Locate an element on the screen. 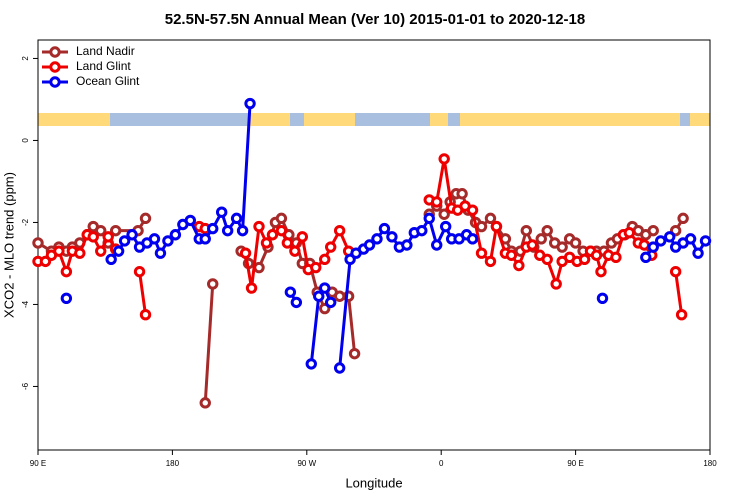  y-tick-label: -6 is located at coordinates (25, 386).